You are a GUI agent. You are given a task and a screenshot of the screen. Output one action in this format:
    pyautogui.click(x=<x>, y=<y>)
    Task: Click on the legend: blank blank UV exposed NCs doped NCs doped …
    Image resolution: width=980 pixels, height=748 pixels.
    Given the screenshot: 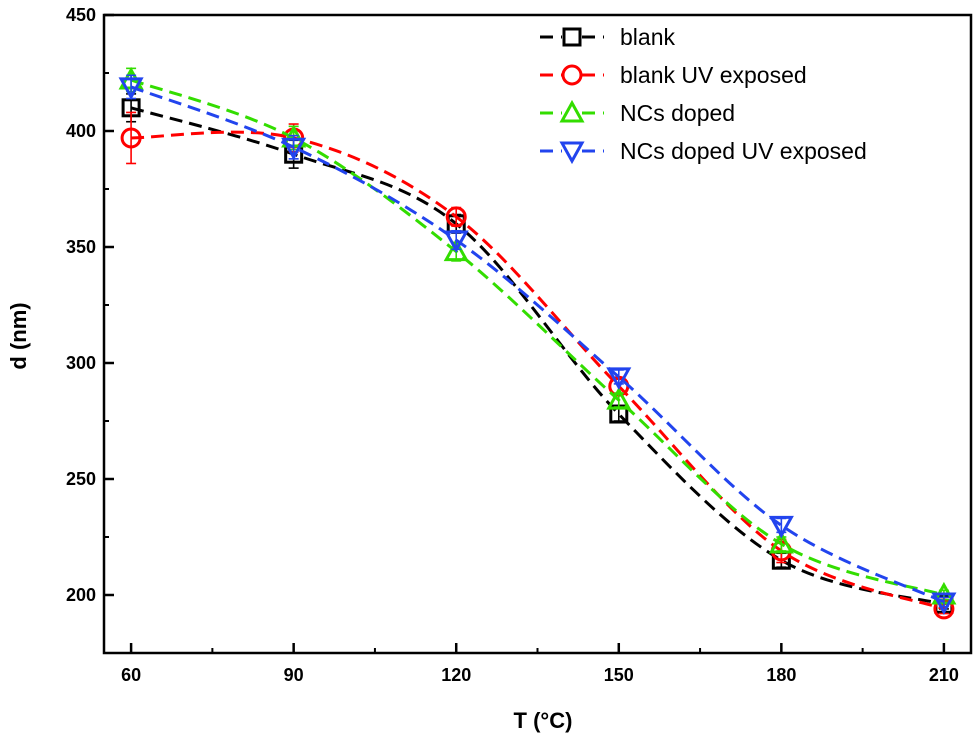 What is the action you would take?
    pyautogui.click(x=703, y=94)
    